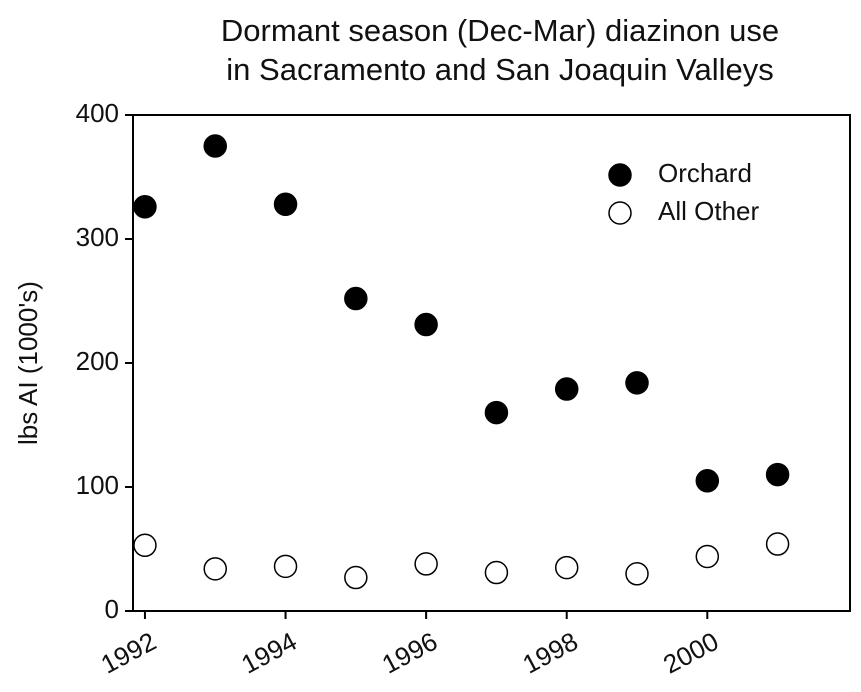 This screenshot has width=861, height=692. What do you see at coordinates (97, 485) in the screenshot?
I see `y-tick-label: 100` at bounding box center [97, 485].